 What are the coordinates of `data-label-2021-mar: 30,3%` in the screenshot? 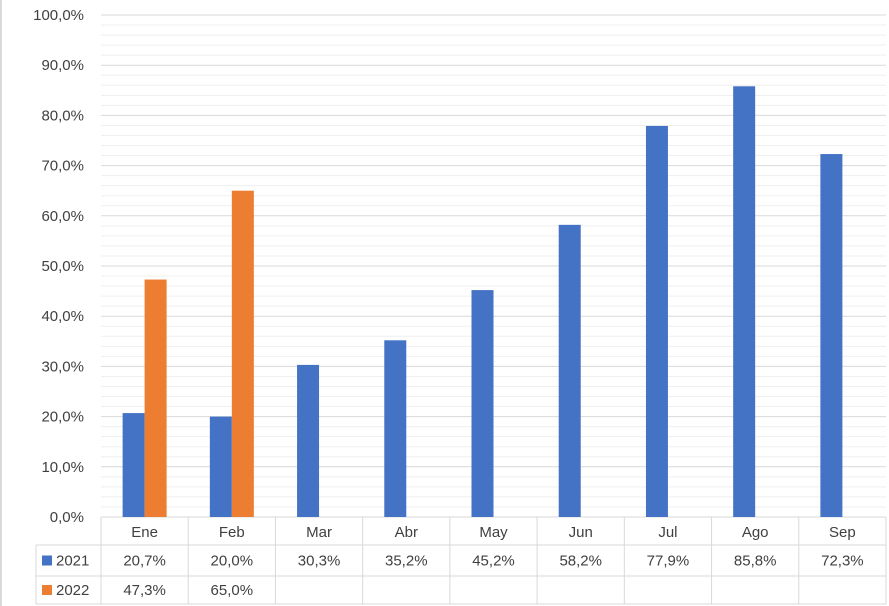 It's located at (319, 561).